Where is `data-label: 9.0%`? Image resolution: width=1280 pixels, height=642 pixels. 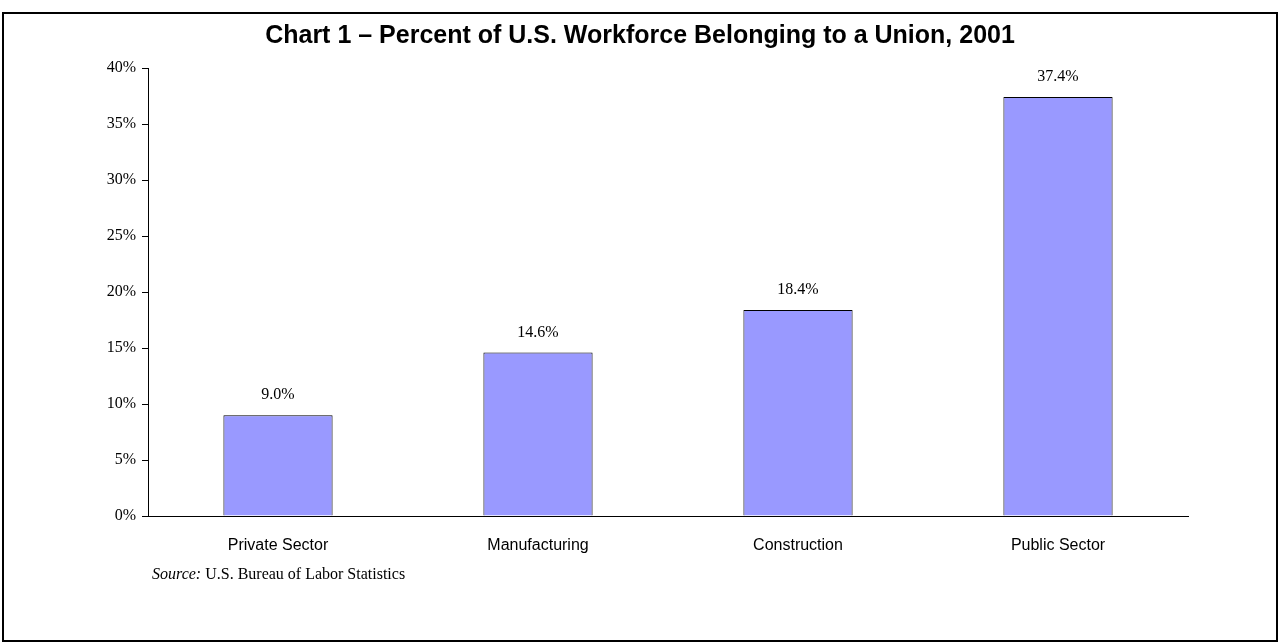
data-label: 9.0% is located at coordinates (278, 394).